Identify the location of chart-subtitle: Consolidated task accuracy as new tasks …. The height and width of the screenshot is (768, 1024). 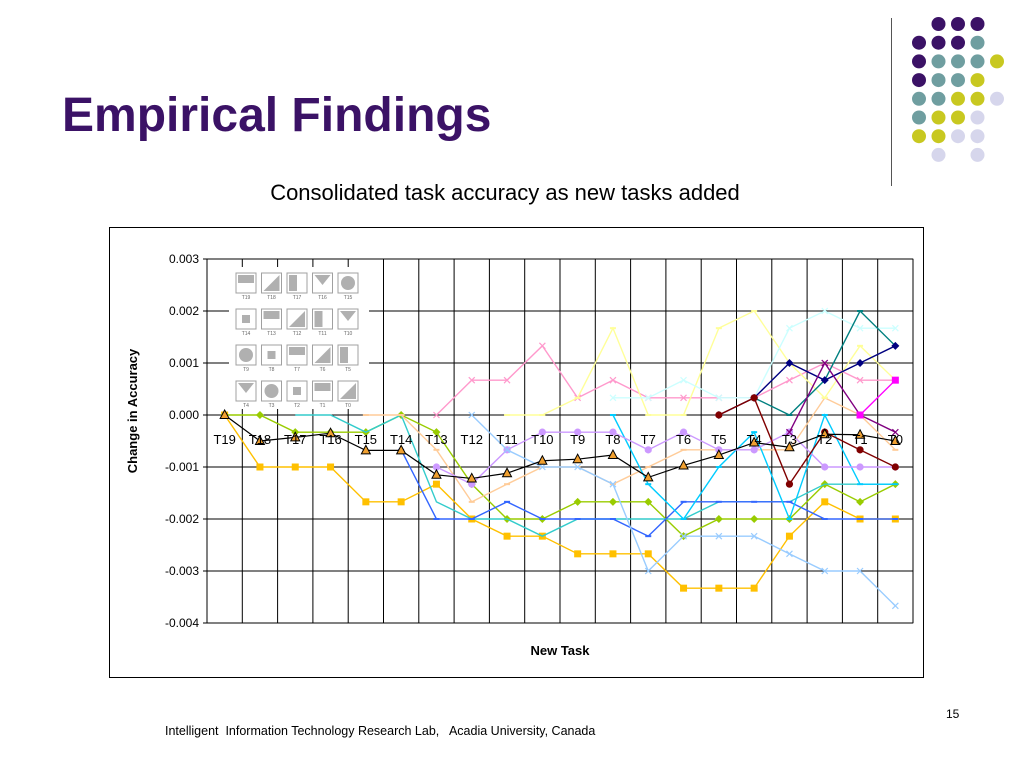
(505, 192).